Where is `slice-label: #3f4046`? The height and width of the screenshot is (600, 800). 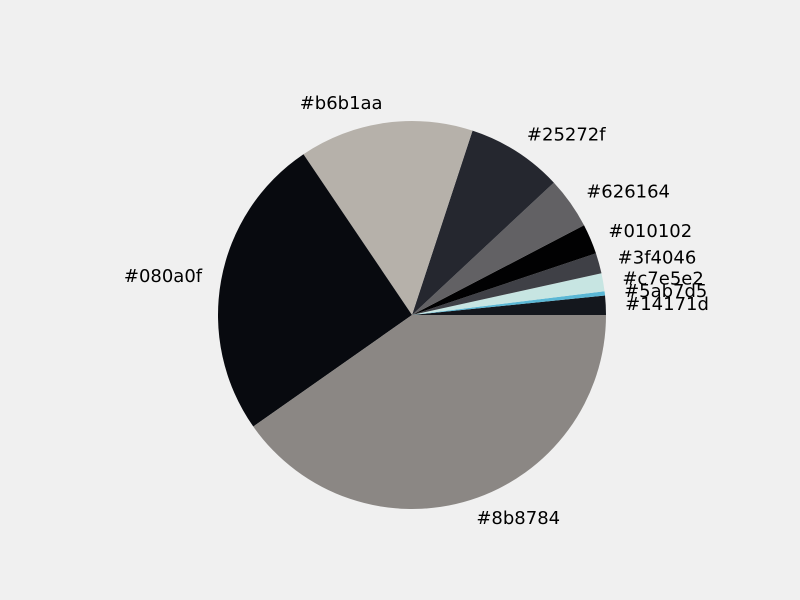
slice-label: #3f4046 is located at coordinates (657, 258).